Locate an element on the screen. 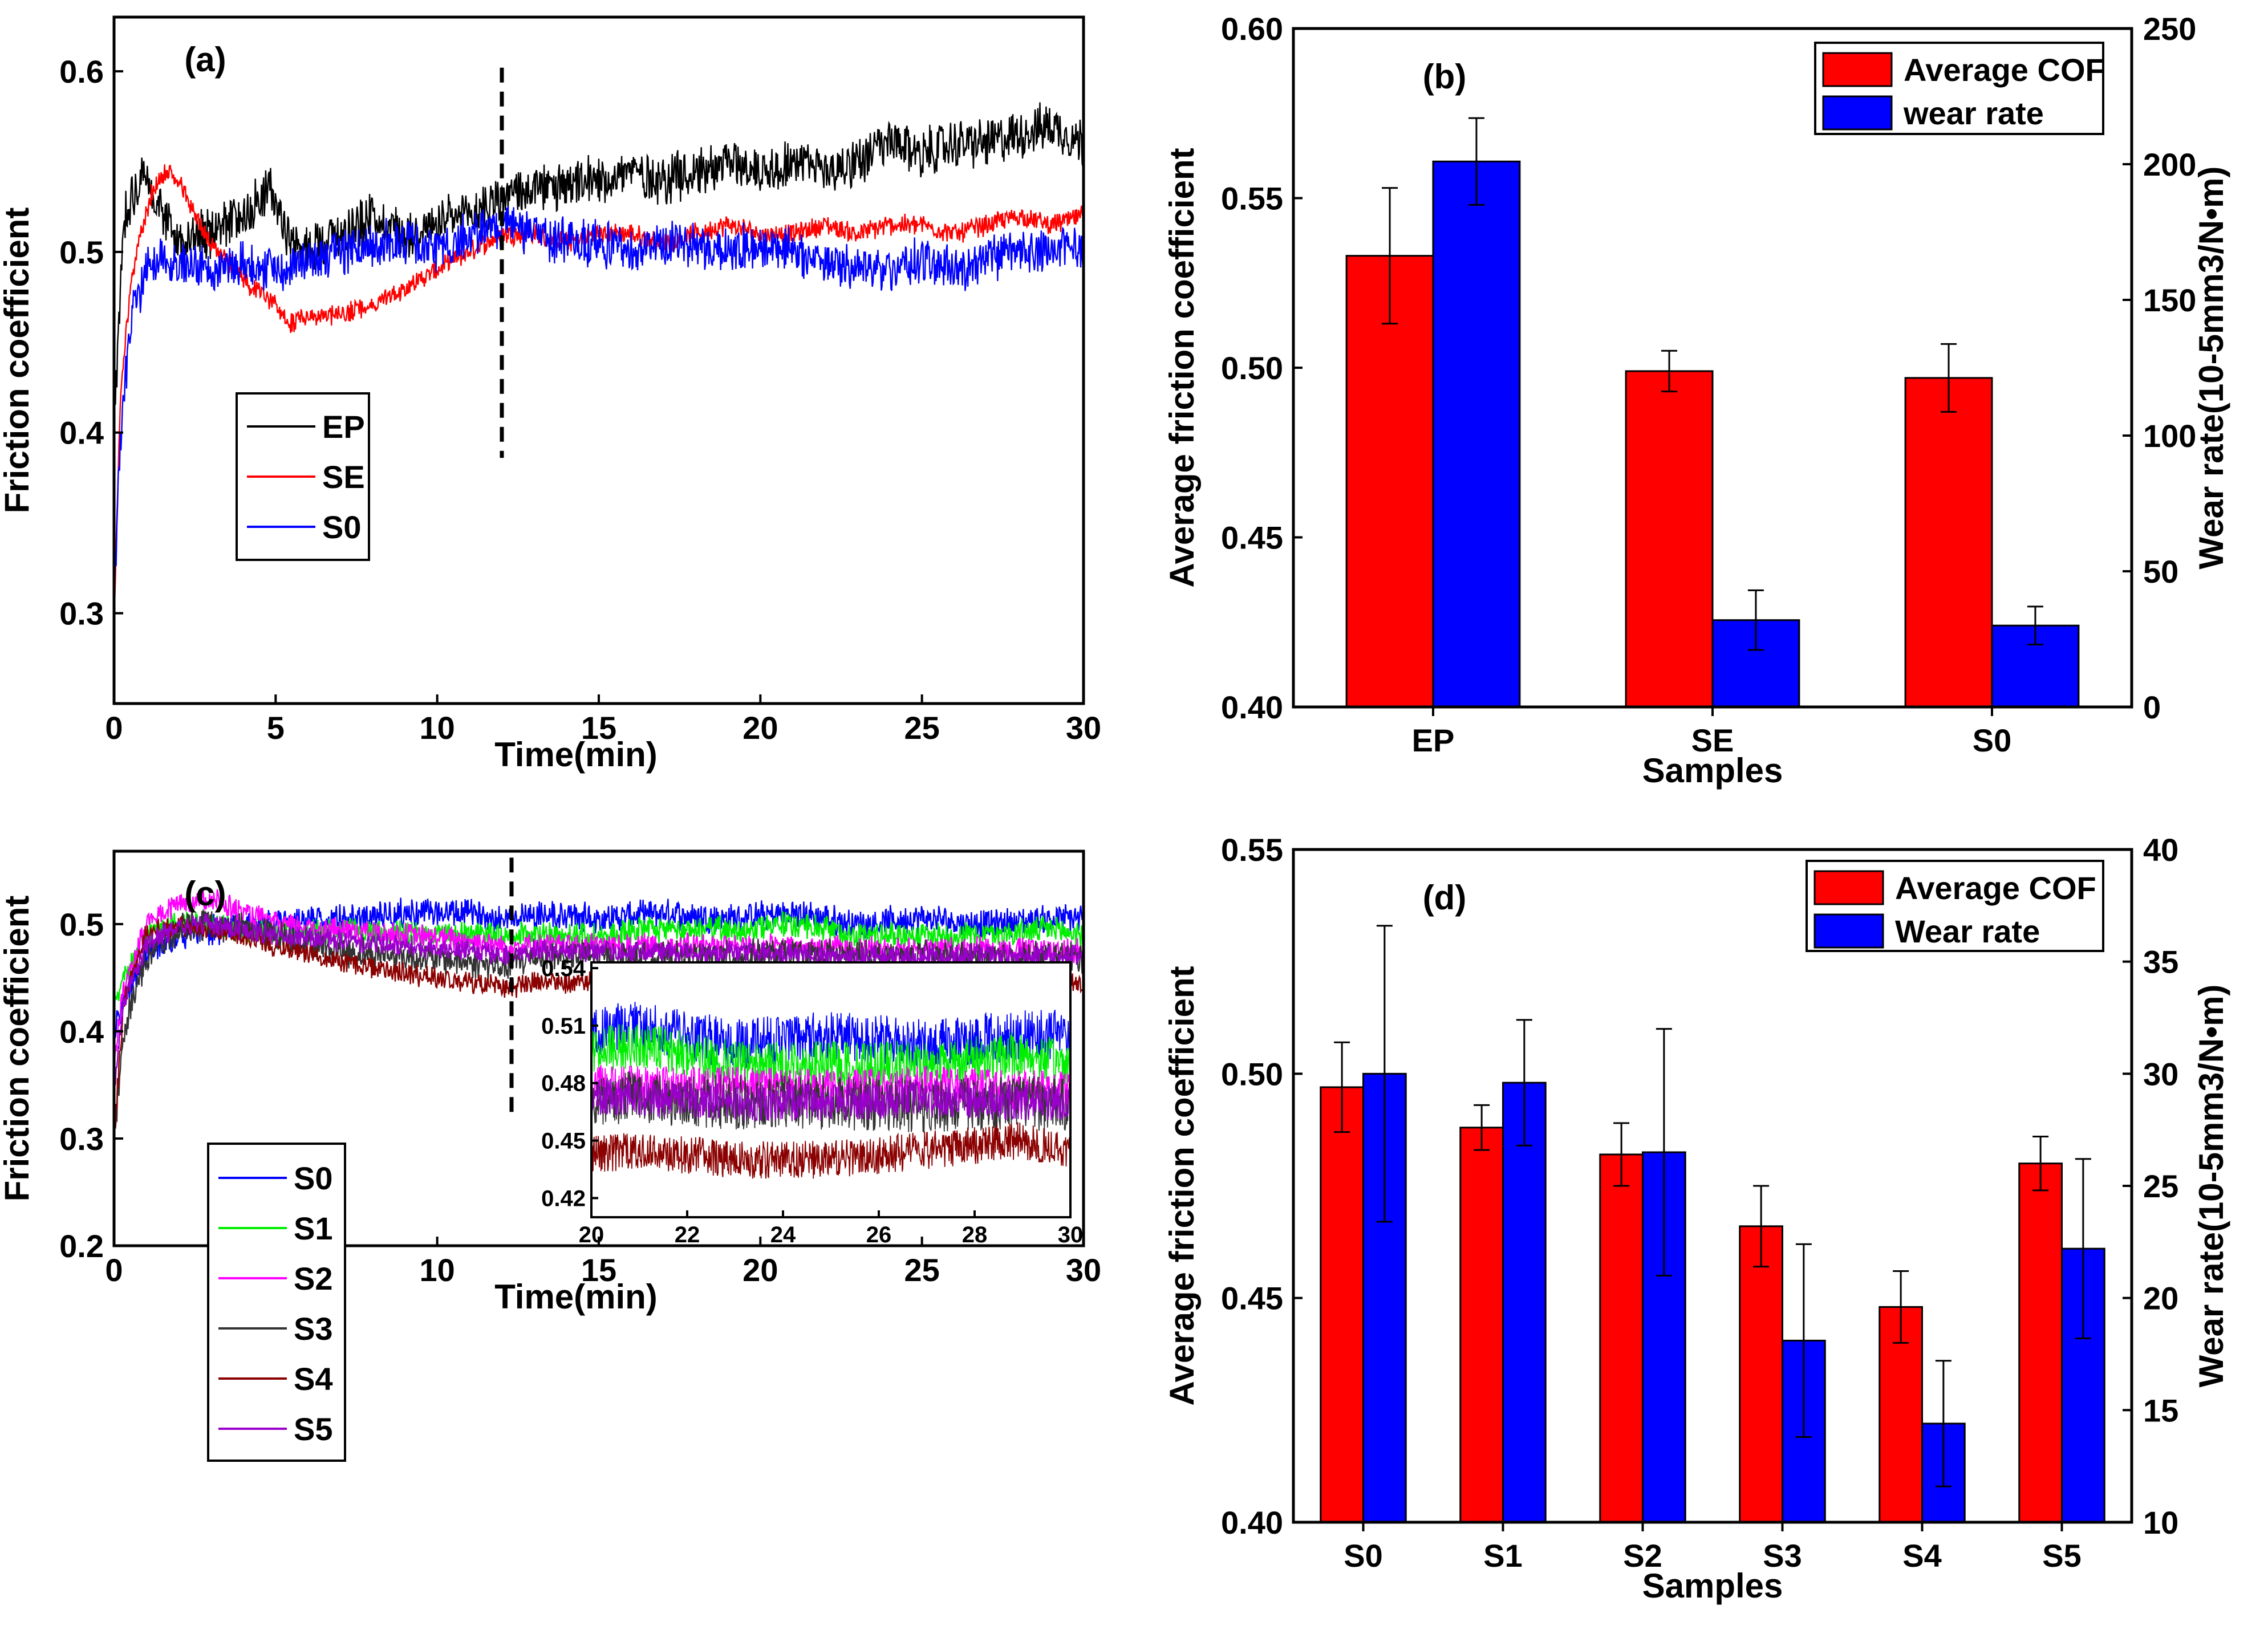  legend-label-ep: EP is located at coordinates (343, 427).